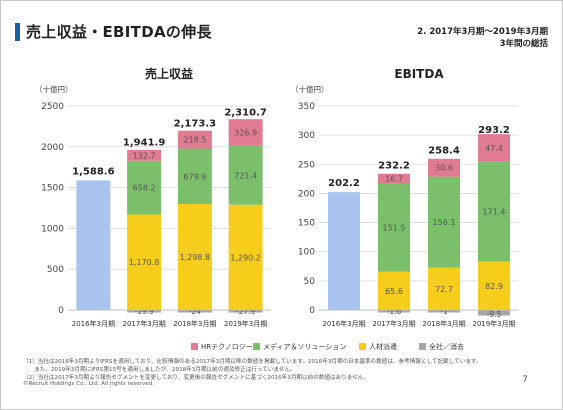  Describe the element at coordinates (443, 323) in the screenshot. I see `ebitda-xtick-label: 2018年3月期` at that location.